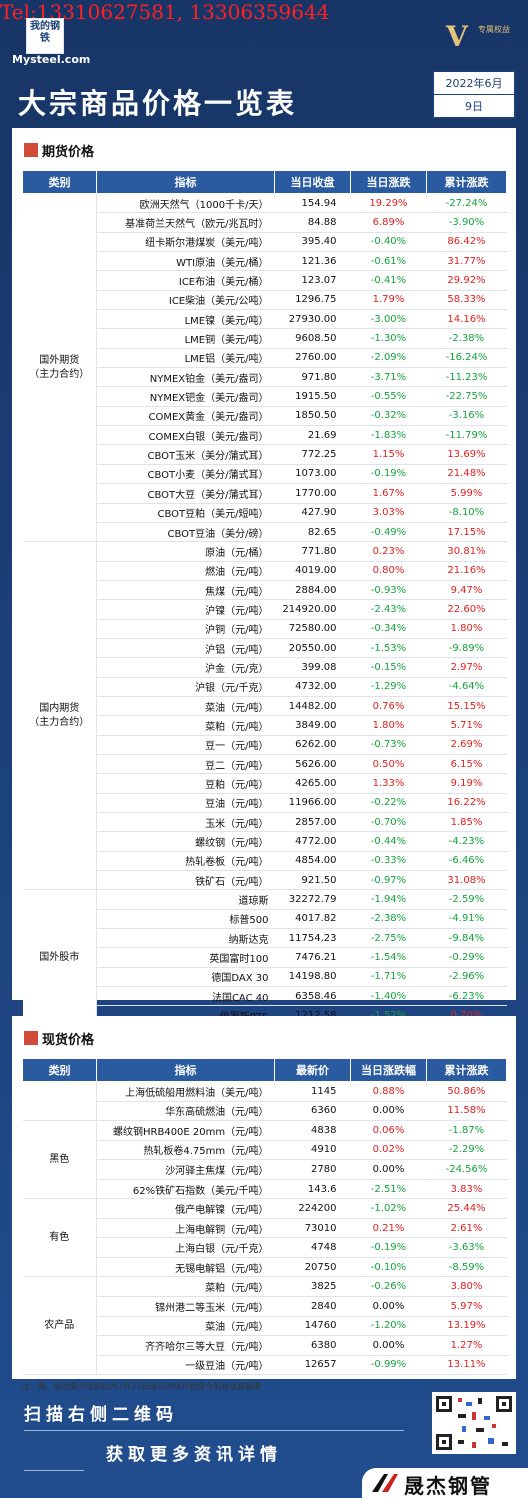 The height and width of the screenshot is (1498, 528). What do you see at coordinates (185, 435) in the screenshot?
I see `indicator-cell: COMEX白银（美元/盎司）` at bounding box center [185, 435].